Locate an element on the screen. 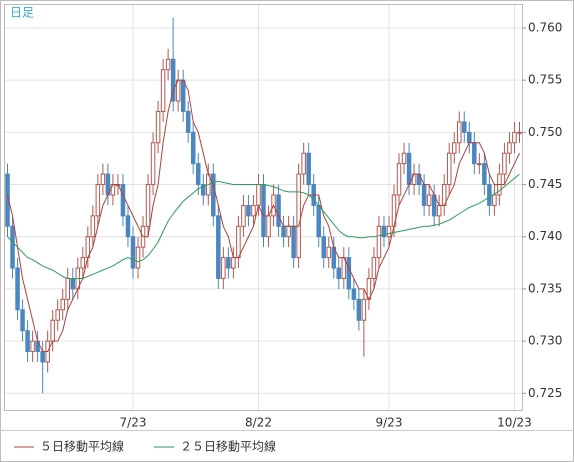  legend-label: ２５日移動平均線 is located at coordinates (228, 446).